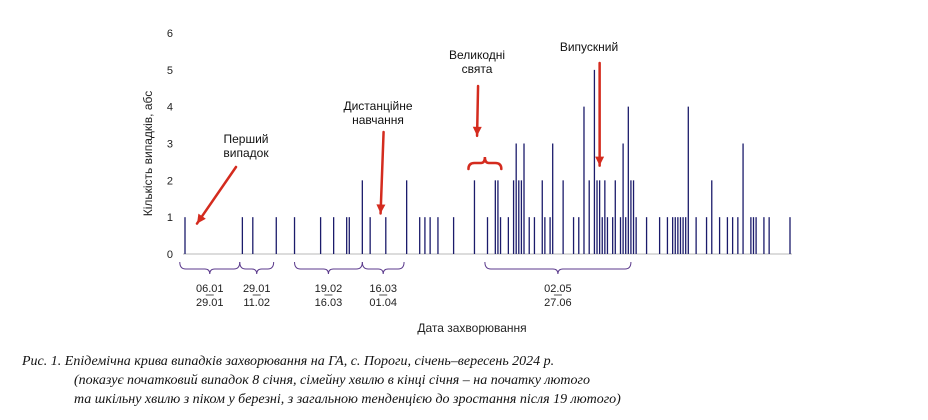  Describe the element at coordinates (383, 303) in the screenshot. I see `period-end-label: 01.04` at that location.